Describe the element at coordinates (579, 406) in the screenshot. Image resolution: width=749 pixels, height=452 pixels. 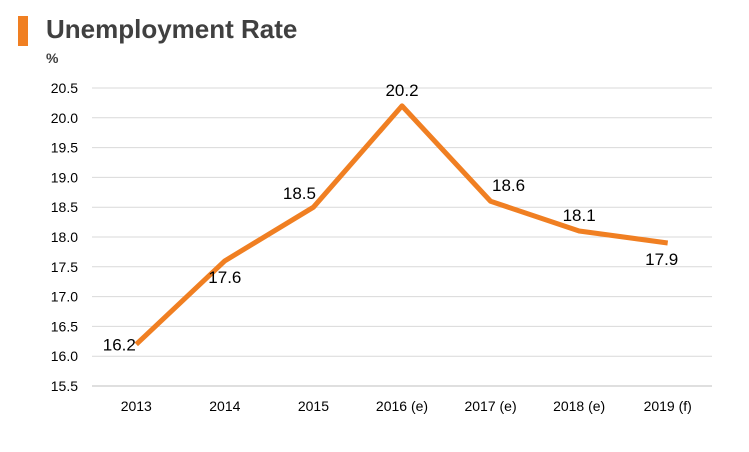
I see `x-tick-label: 2018 (e)` at that location.